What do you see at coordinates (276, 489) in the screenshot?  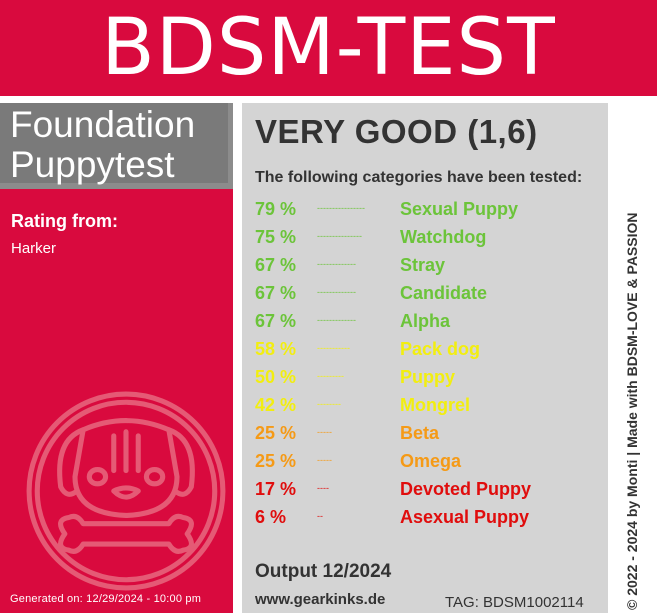 I see `category-percent: 17 %` at bounding box center [276, 489].